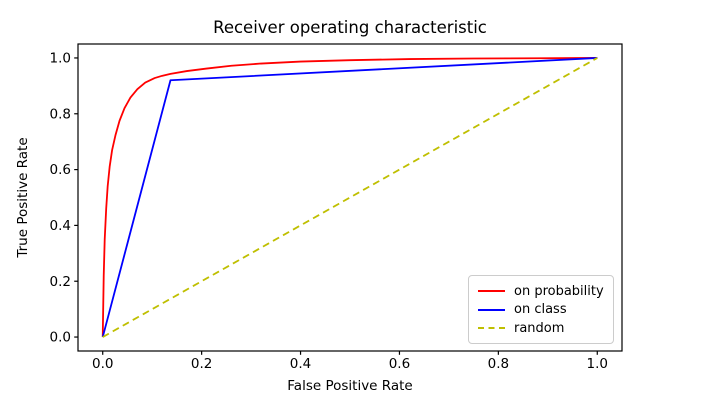 This screenshot has height=410, width=701. I want to click on legend-label: random, so click(539, 328).